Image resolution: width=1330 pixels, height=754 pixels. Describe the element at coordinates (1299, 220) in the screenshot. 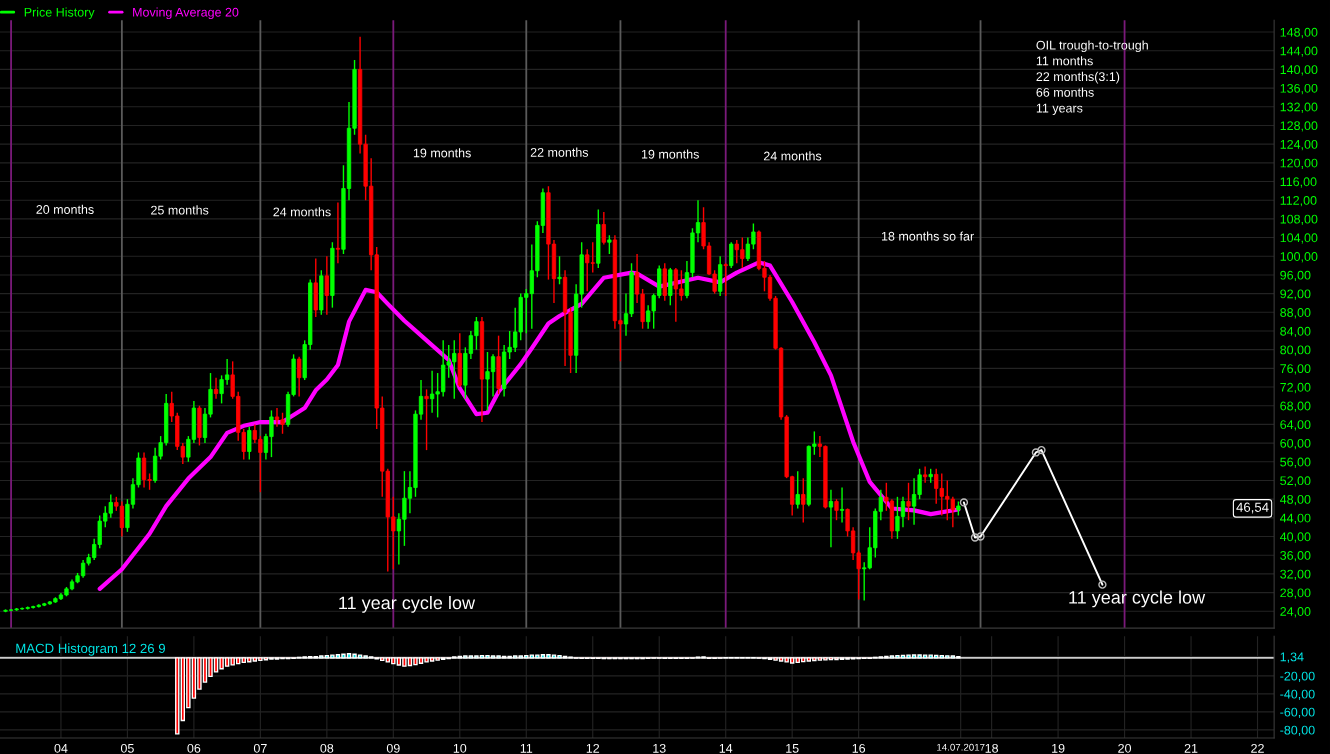

I see `y-tick-label: 108,00` at that location.